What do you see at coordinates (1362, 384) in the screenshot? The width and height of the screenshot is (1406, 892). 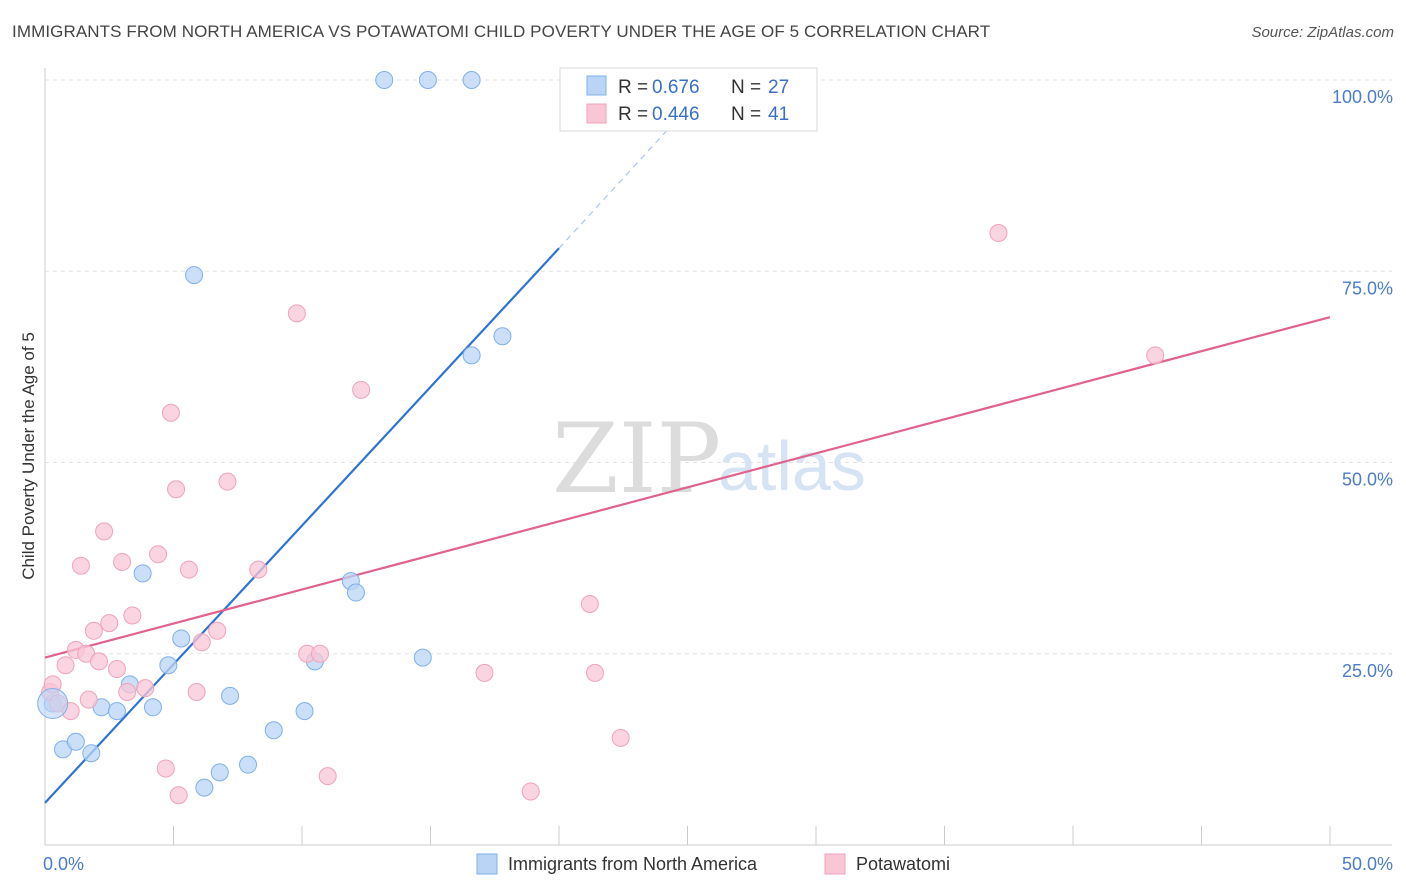 I see `y-tick-labels: 25.0% 50.0% 75.0% 100.0%` at bounding box center [1362, 384].